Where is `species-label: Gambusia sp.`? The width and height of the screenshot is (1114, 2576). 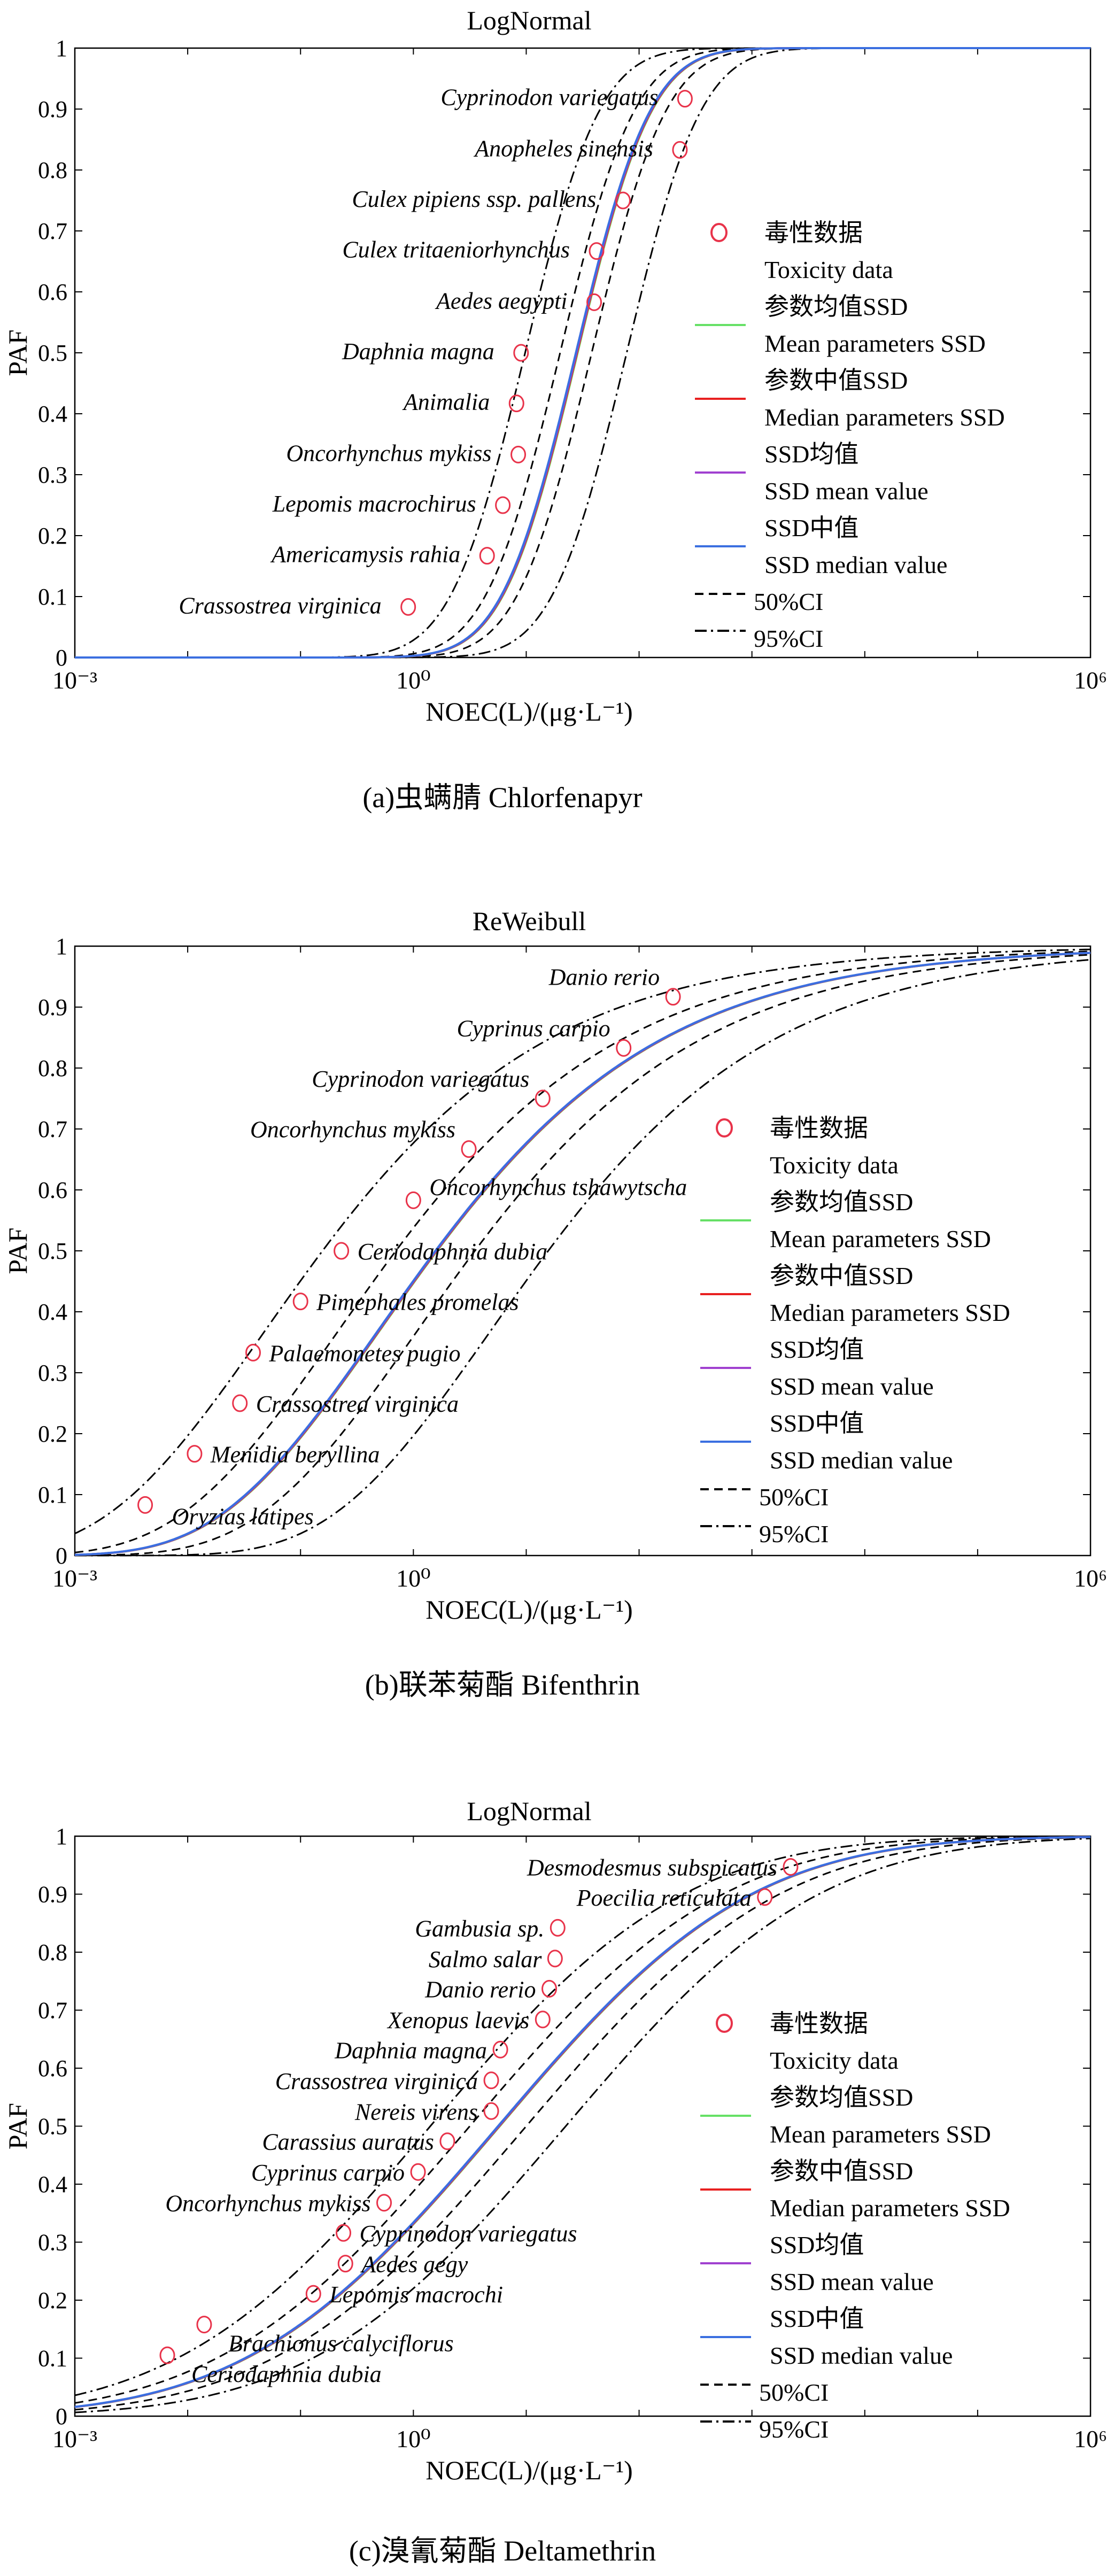
species-label: Gambusia sp. is located at coordinates (479, 1928).